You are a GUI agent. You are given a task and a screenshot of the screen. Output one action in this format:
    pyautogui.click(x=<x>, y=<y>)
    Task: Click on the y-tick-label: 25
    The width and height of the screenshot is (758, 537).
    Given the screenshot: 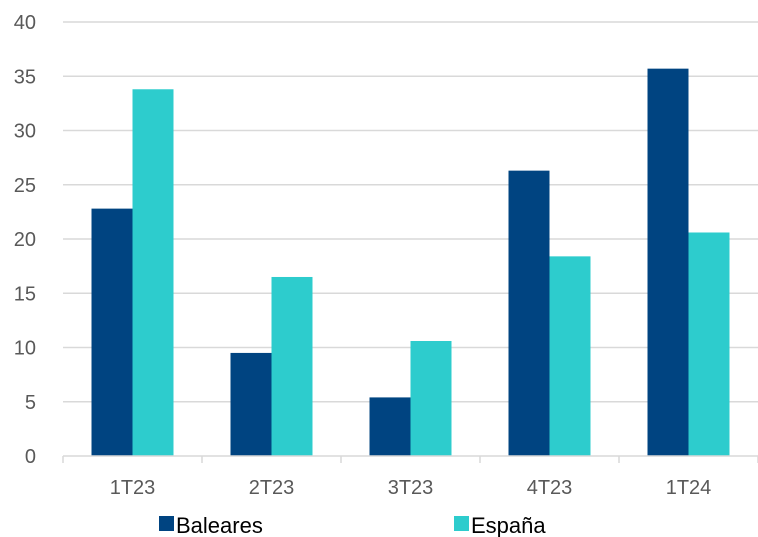 What is the action you would take?
    pyautogui.click(x=25, y=186)
    